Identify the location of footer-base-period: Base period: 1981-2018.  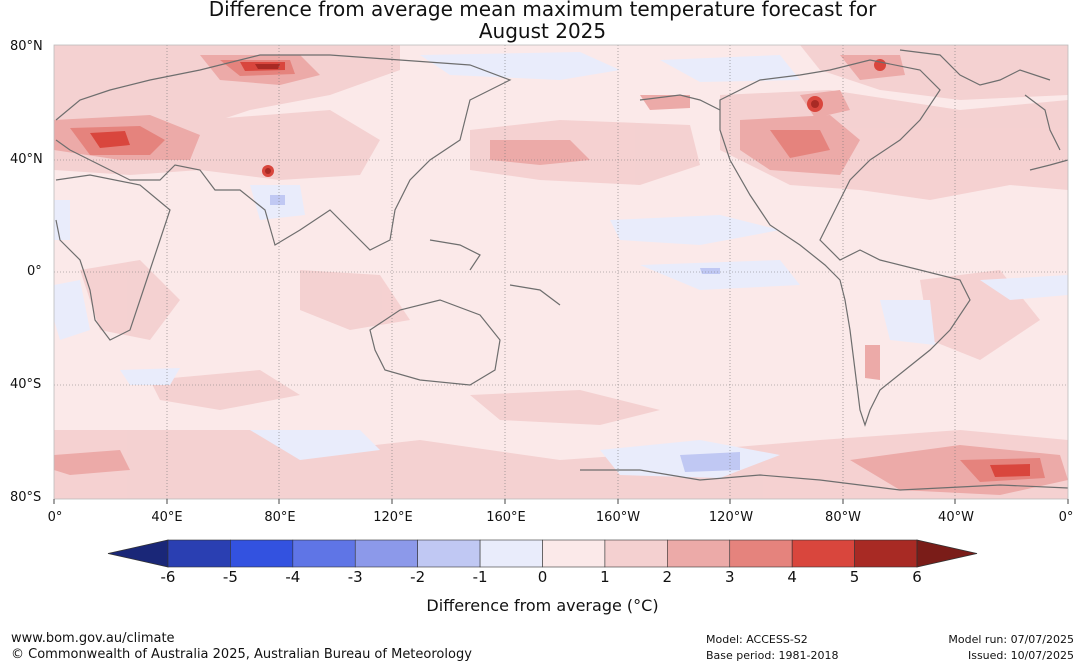
(772, 655).